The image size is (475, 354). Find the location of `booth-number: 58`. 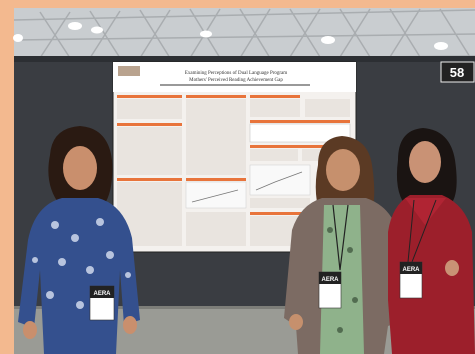

booth-number: 58 is located at coordinates (457, 72).